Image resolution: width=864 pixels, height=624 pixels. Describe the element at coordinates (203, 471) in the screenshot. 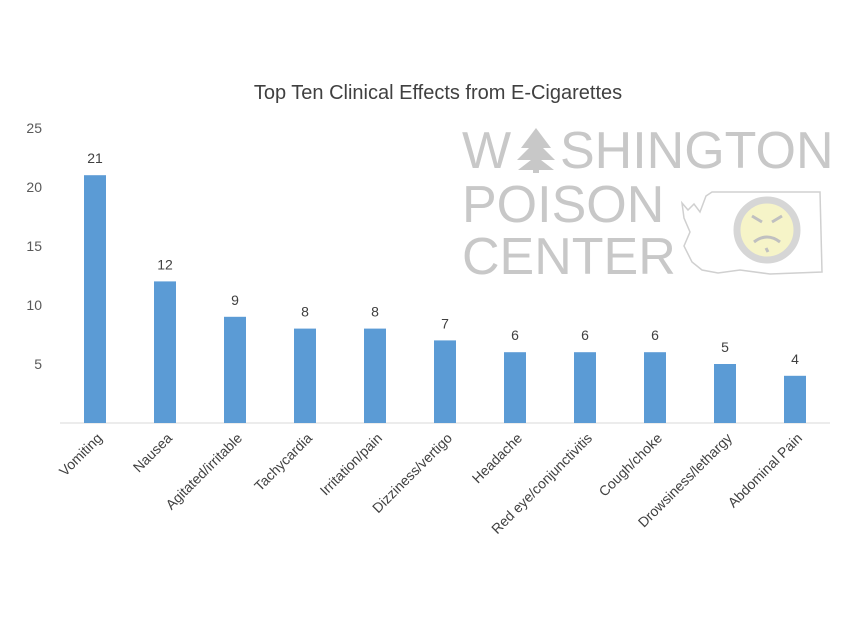

I see `x-tick-label: Agitated/irritable` at that location.